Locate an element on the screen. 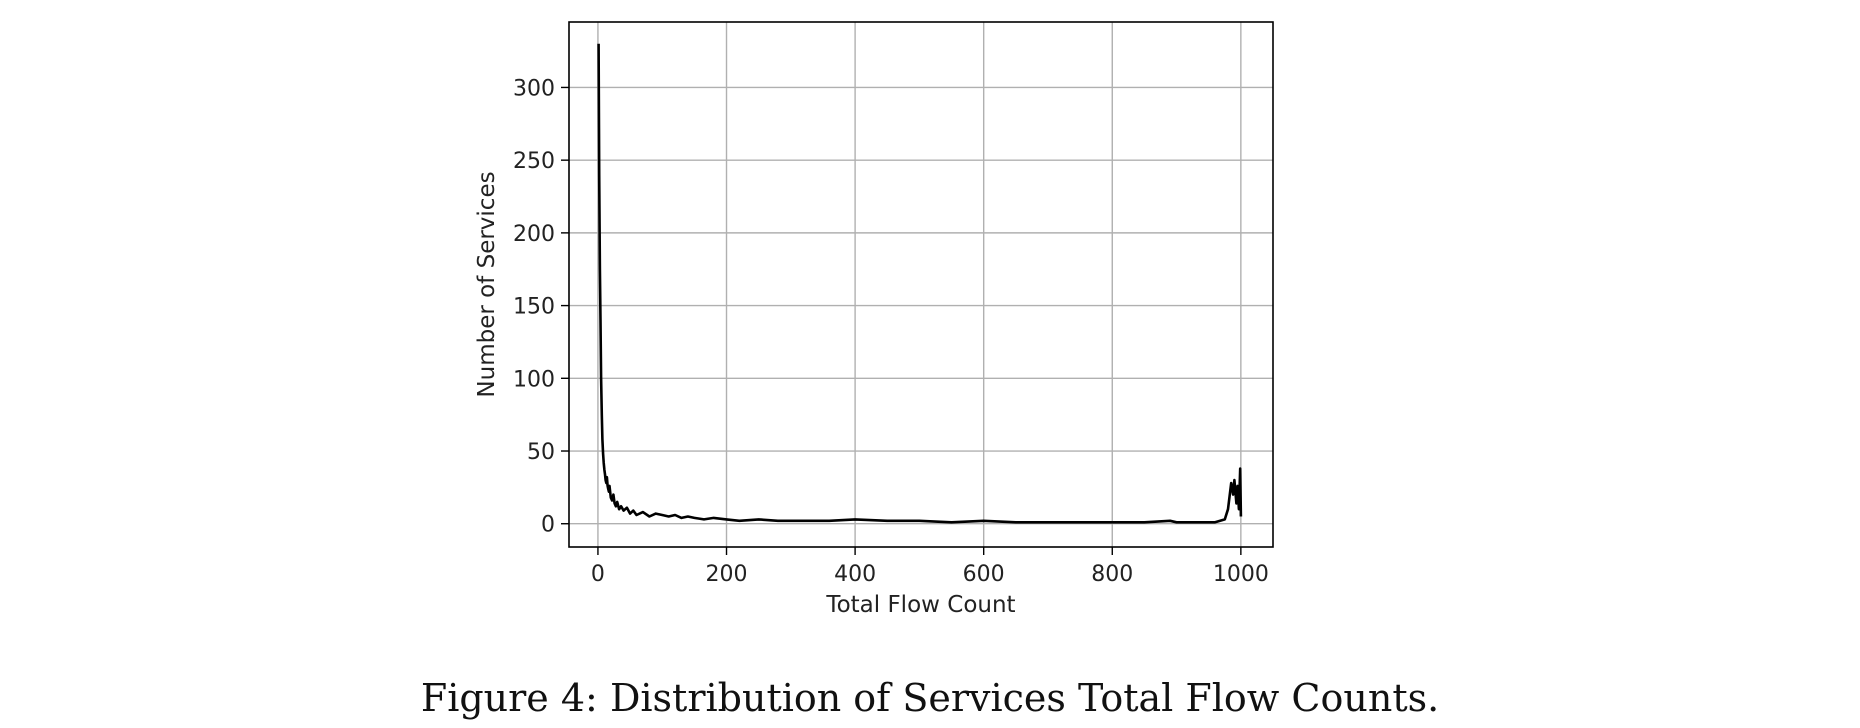  y-tick-label: 150 is located at coordinates (534, 307).